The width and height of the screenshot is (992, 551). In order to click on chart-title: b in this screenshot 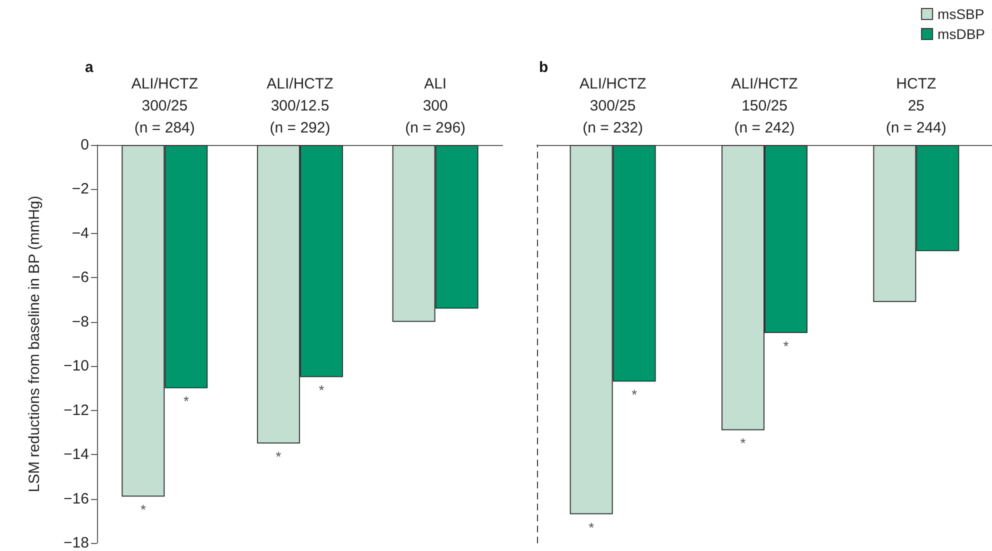, I will do `click(543, 67)`.